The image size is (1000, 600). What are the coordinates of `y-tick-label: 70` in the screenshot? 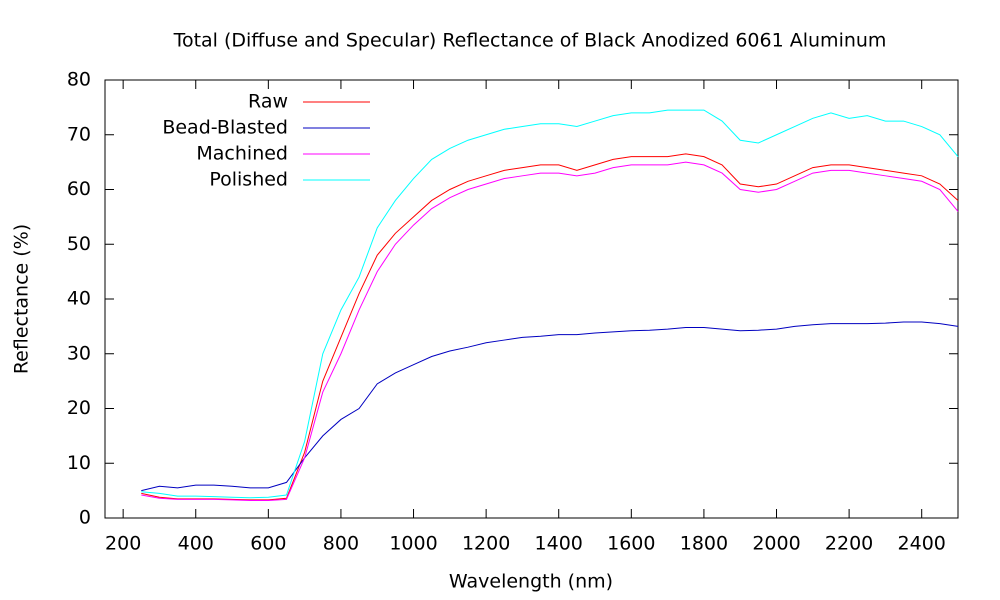 It's located at (79, 134).